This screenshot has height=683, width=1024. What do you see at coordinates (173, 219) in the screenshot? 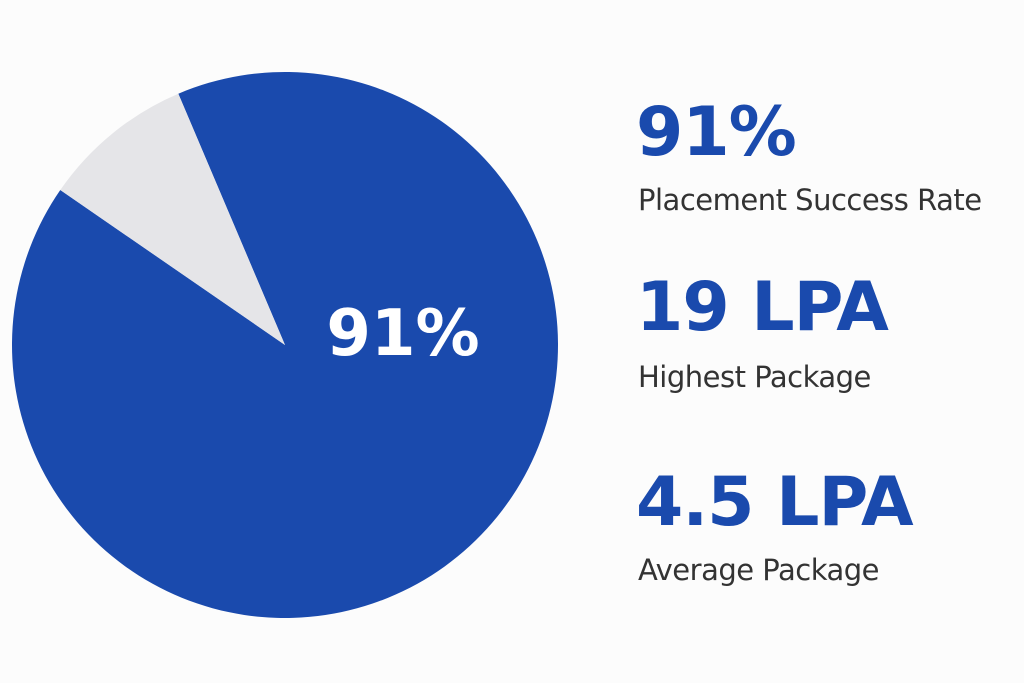
I see `pie-slice` at bounding box center [173, 219].